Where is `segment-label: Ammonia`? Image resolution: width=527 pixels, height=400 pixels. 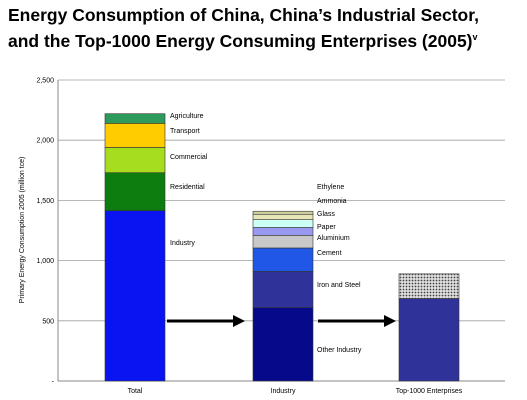 segment-label: Ammonia is located at coordinates (332, 201).